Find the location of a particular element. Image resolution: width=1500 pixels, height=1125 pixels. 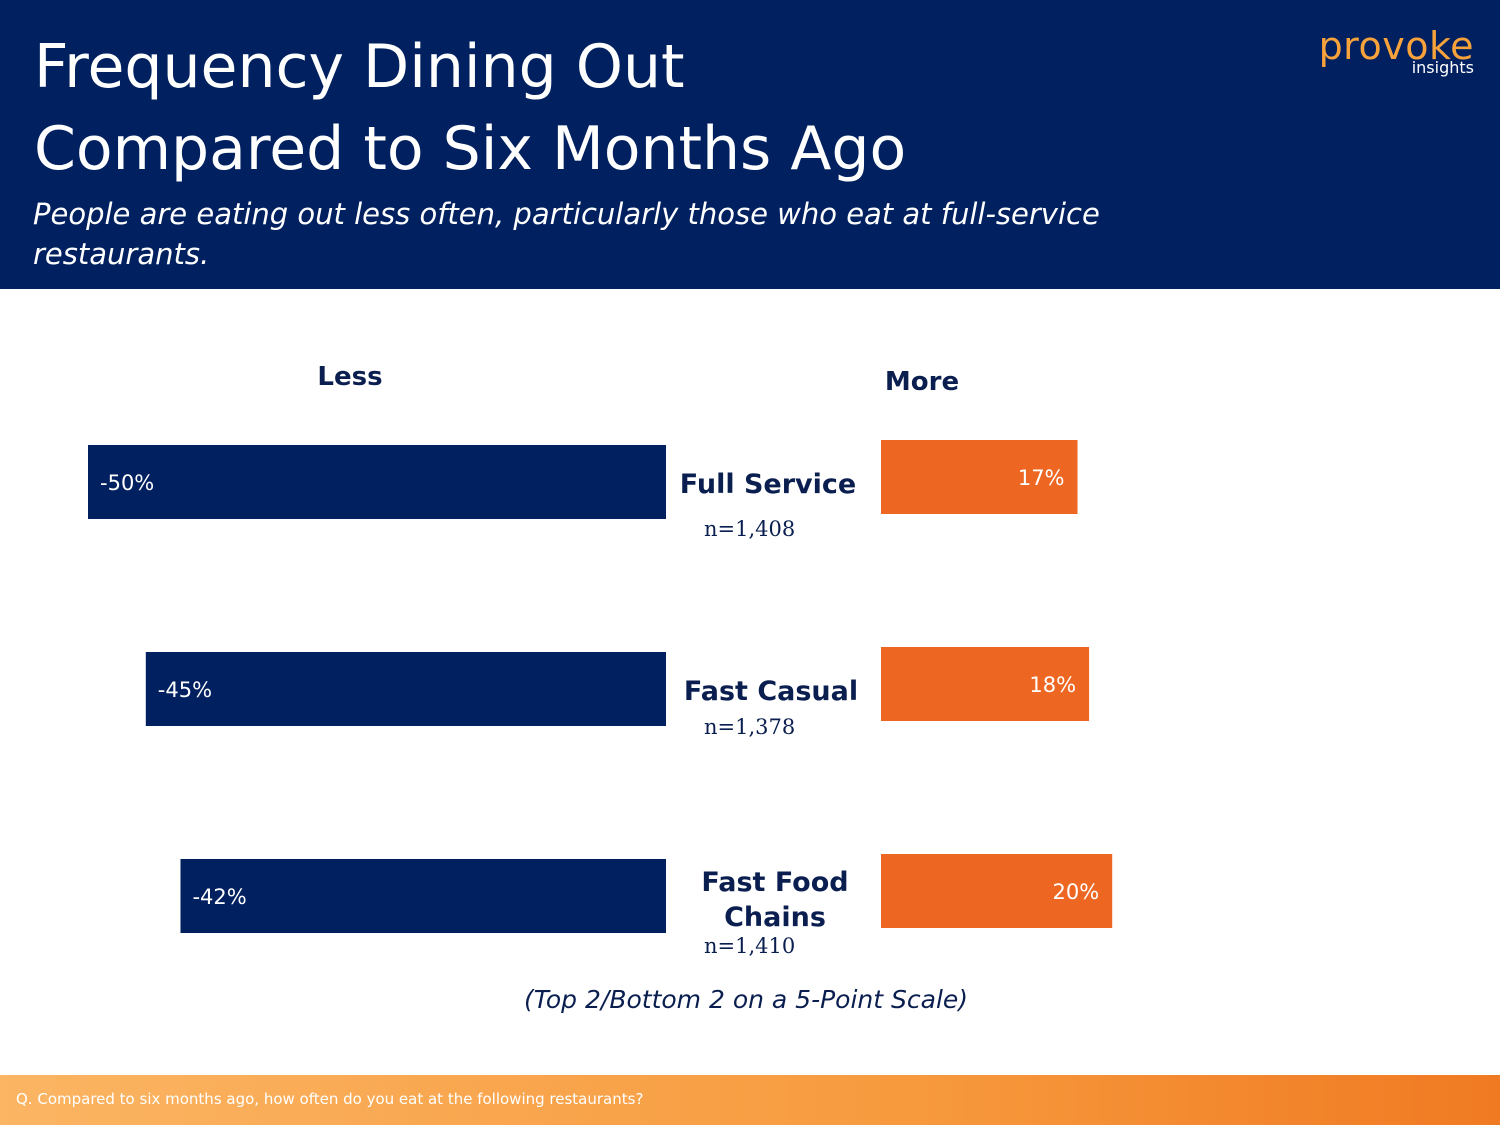

data-label-less-2: -42% is located at coordinates (219, 897).